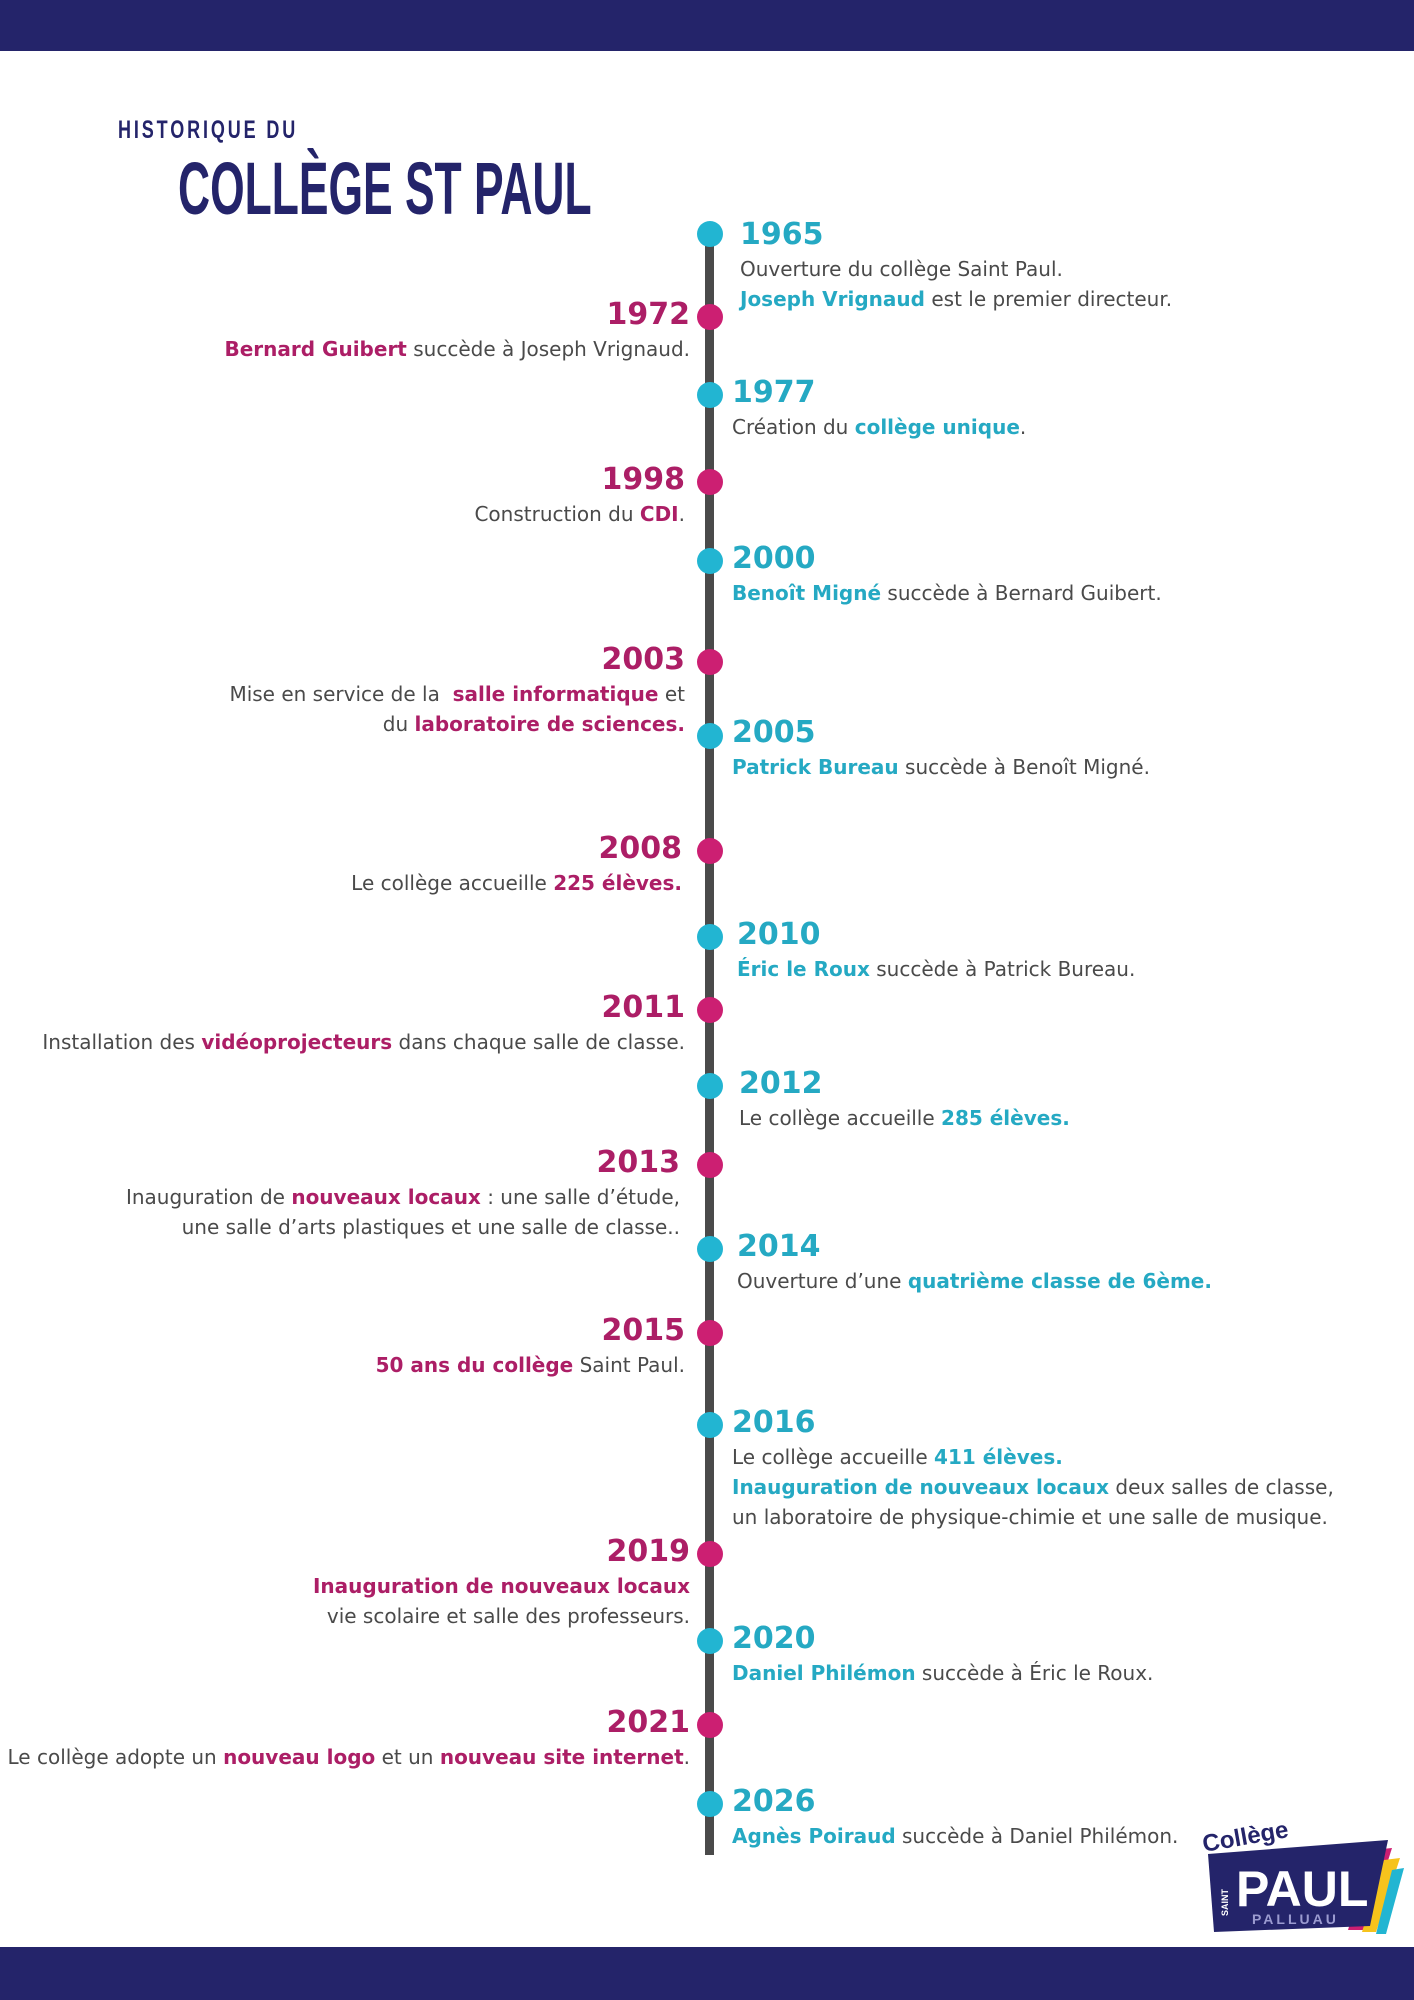 Image resolution: width=1414 pixels, height=2000 pixels. Describe the element at coordinates (1002, 969) in the screenshot. I see `event-text: succède à Patrick Bureau.` at that location.